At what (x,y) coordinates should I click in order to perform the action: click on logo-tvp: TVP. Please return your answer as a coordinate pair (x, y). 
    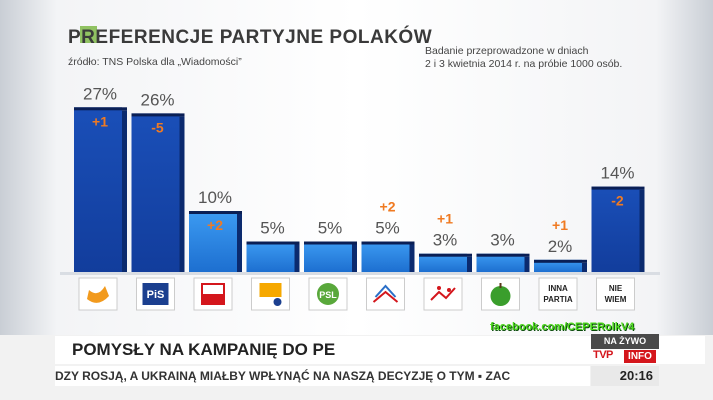
    Looking at the image, I should click on (603, 355).